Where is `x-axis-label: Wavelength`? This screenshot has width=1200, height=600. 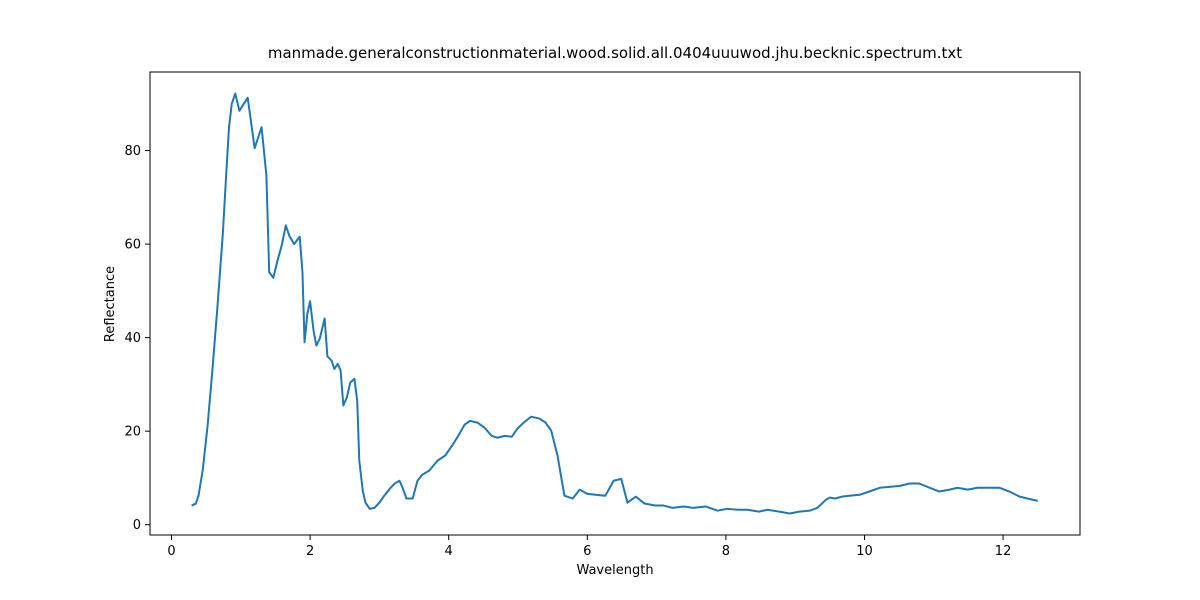 x-axis-label: Wavelength is located at coordinates (614, 570).